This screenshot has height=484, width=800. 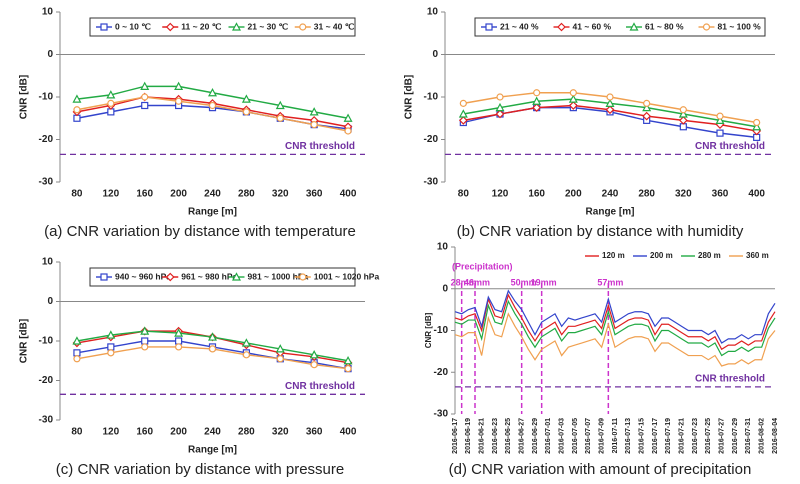 I want to click on x-tick-label: 2016-06-25, so click(x=508, y=436).